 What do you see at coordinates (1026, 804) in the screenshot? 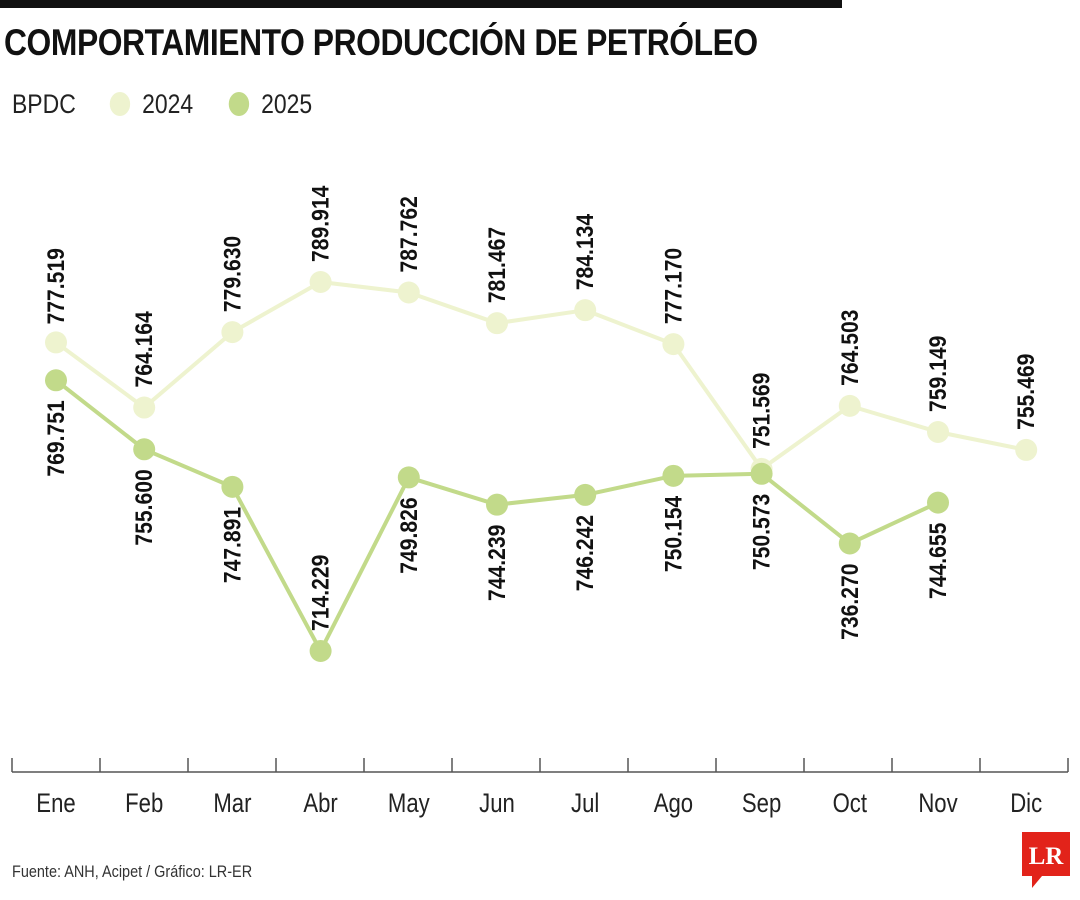
I see `x-tick-label: Dic` at bounding box center [1026, 804].